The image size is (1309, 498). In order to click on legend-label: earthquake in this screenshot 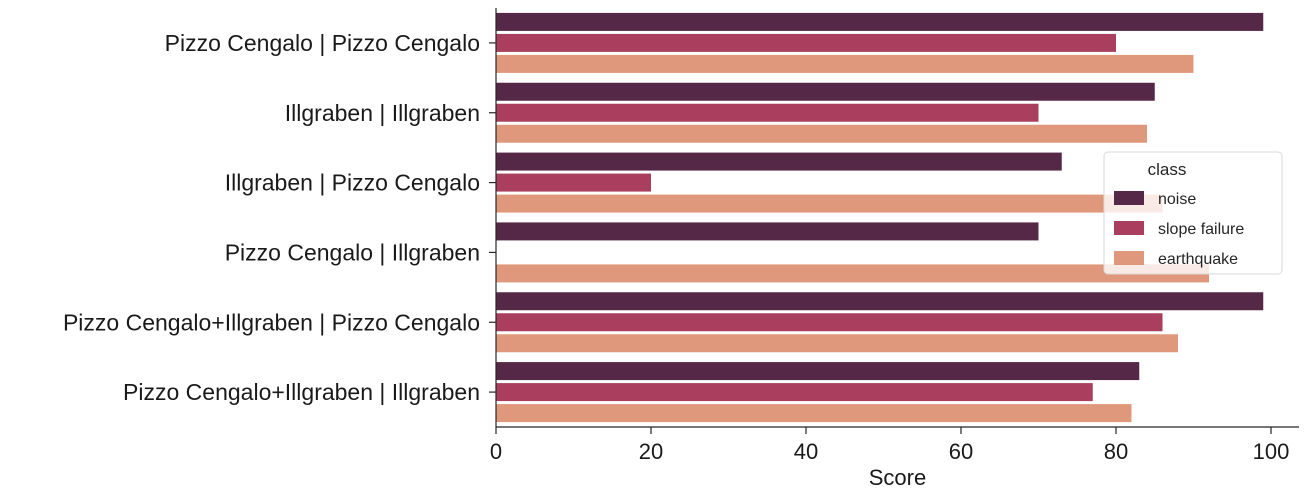, I will do `click(1198, 259)`.